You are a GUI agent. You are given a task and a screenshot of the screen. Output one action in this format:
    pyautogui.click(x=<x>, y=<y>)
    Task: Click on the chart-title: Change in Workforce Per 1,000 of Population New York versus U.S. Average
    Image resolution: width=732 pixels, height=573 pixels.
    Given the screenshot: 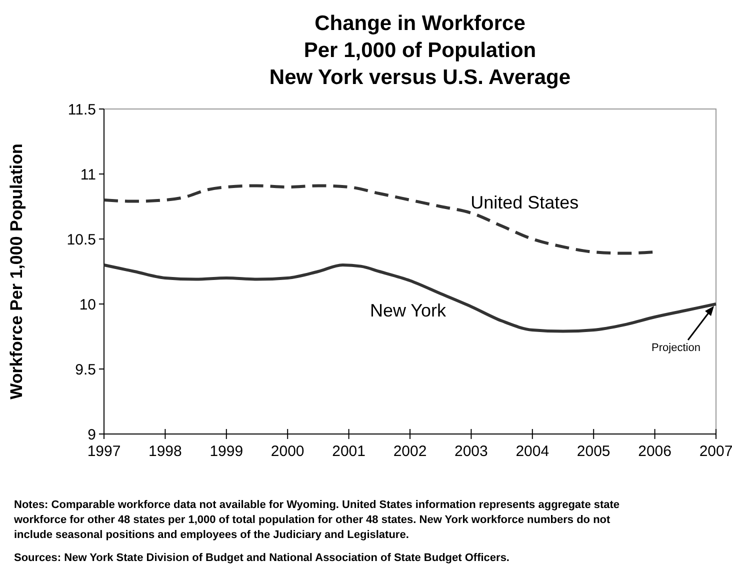 What is the action you would take?
    pyautogui.click(x=420, y=50)
    